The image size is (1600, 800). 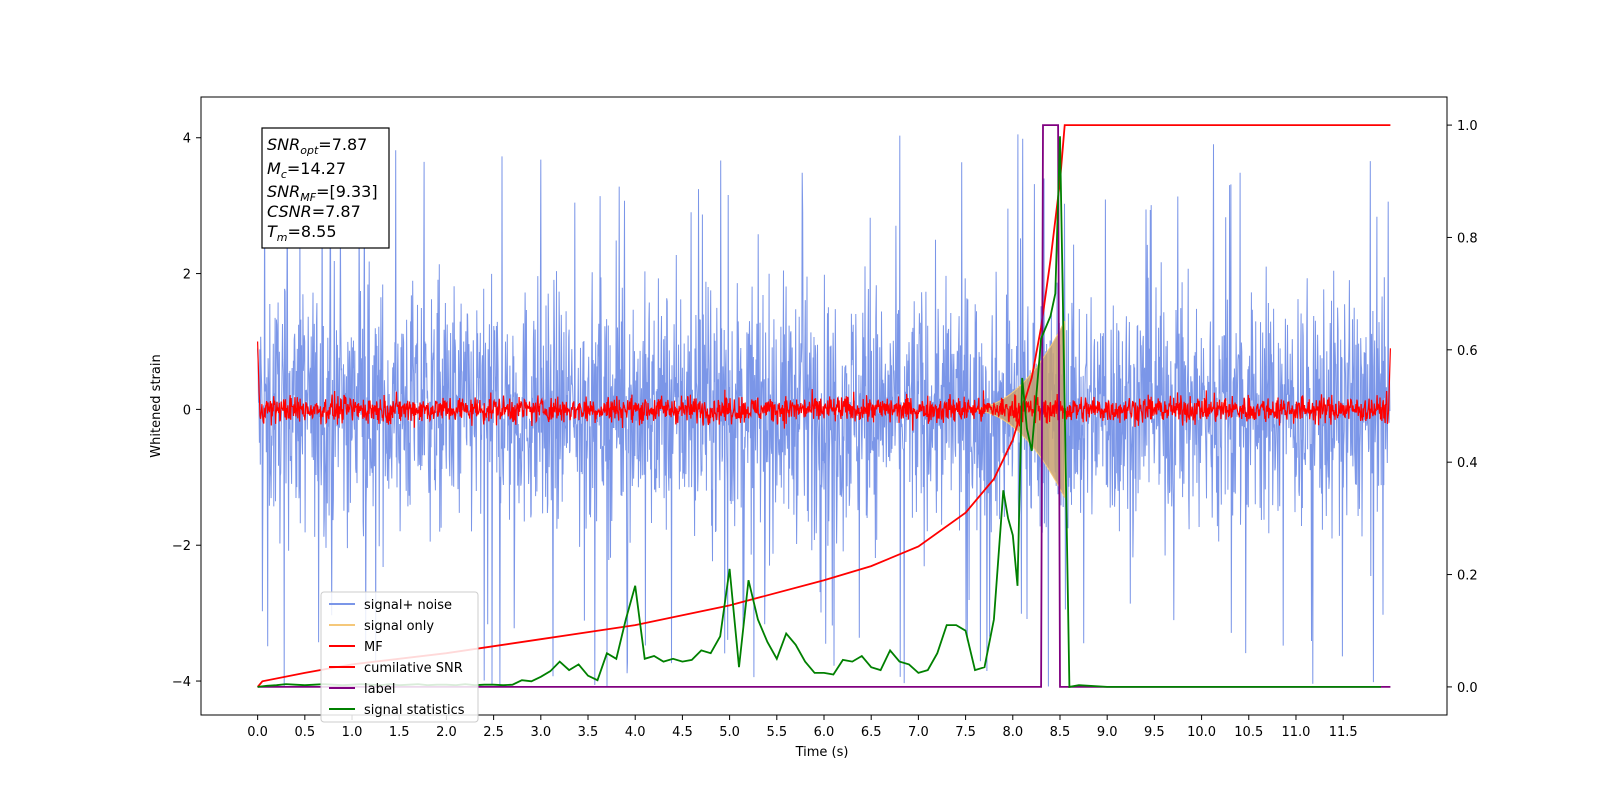 I want to click on x-tick-label: 11.5, so click(x=1343, y=732).